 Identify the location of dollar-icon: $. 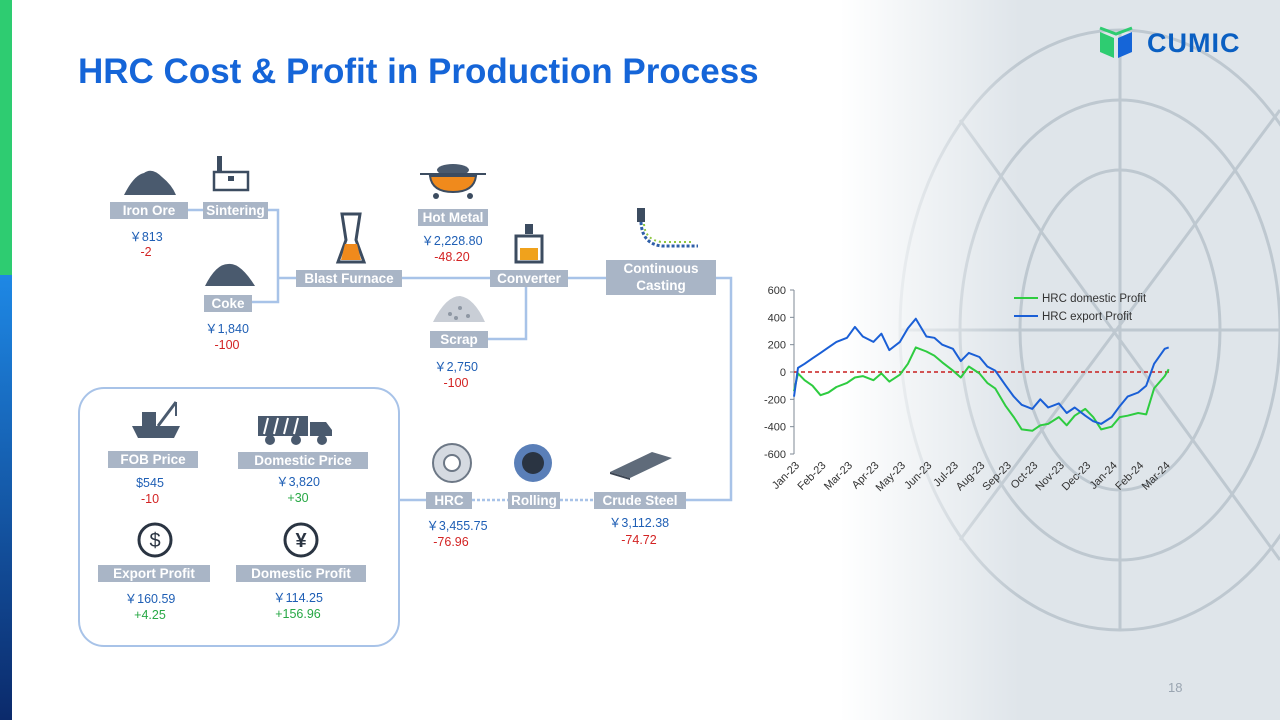
(155, 540).